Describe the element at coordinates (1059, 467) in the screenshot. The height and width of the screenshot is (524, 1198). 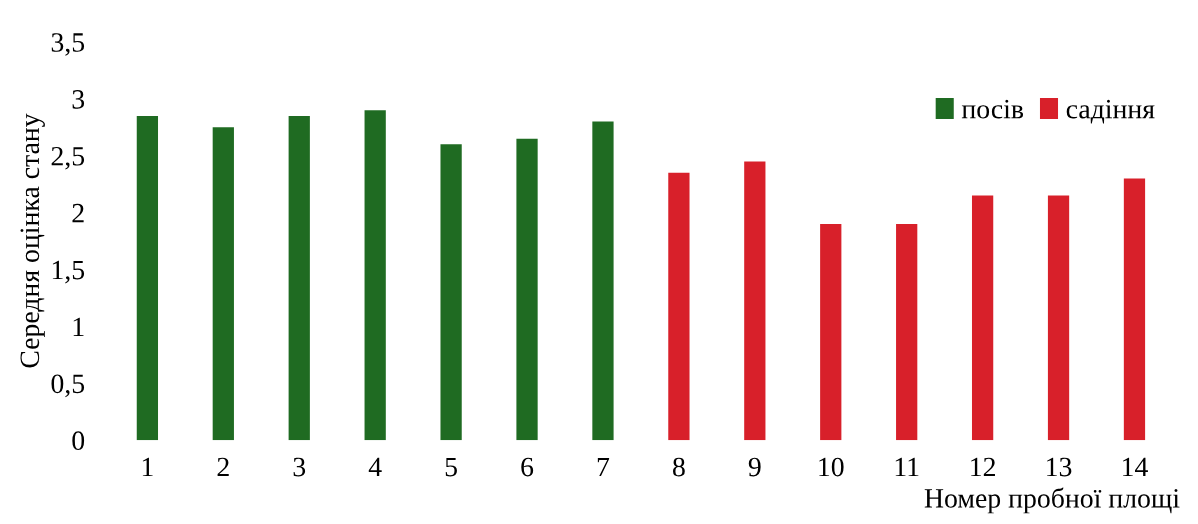
I see `x-tick-label: 13` at that location.